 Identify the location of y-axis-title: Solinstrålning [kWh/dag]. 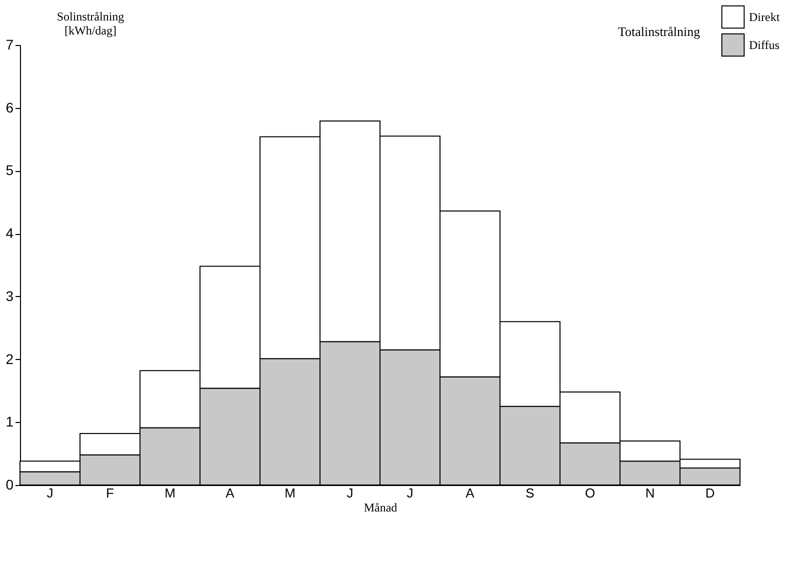
(90, 24).